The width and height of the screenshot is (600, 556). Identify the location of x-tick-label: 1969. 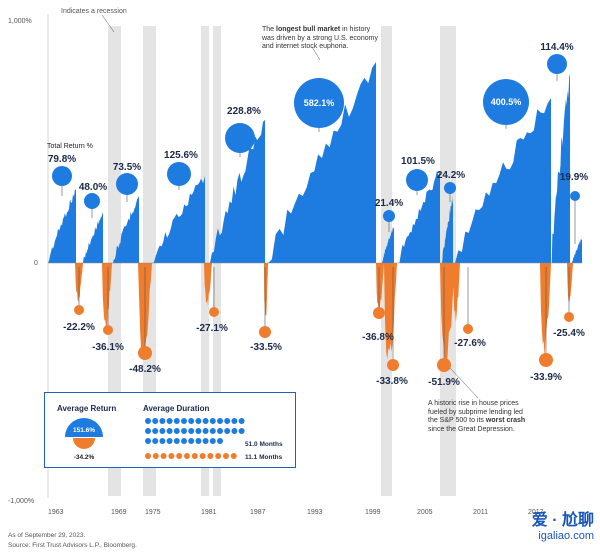
(119, 512).